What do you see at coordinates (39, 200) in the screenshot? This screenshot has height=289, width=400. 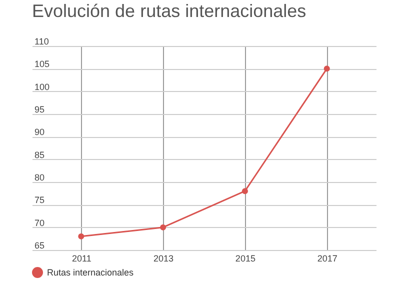 I see `y-tick-label: 75` at bounding box center [39, 200].